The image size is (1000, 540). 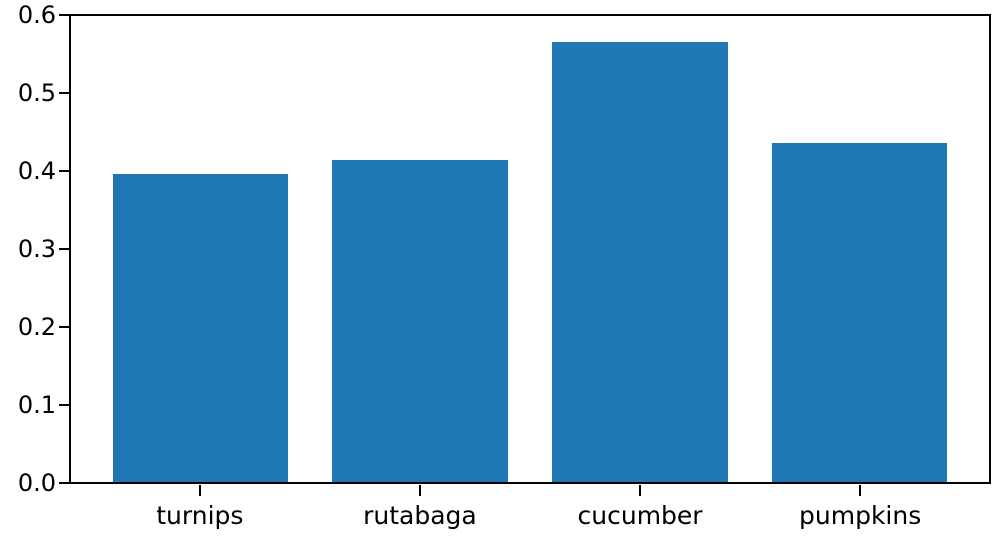 I want to click on x-axis-tick-label-pumpkins: pumpkins, so click(x=860, y=515).